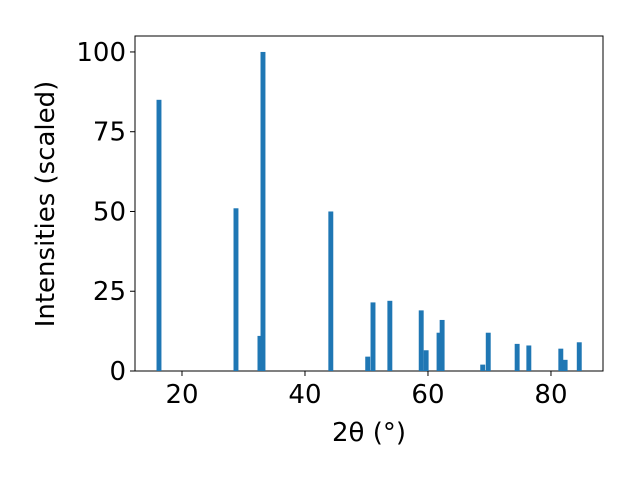 The height and width of the screenshot is (484, 640). What do you see at coordinates (109, 212) in the screenshot?
I see `y-tick-label: 50` at bounding box center [109, 212].